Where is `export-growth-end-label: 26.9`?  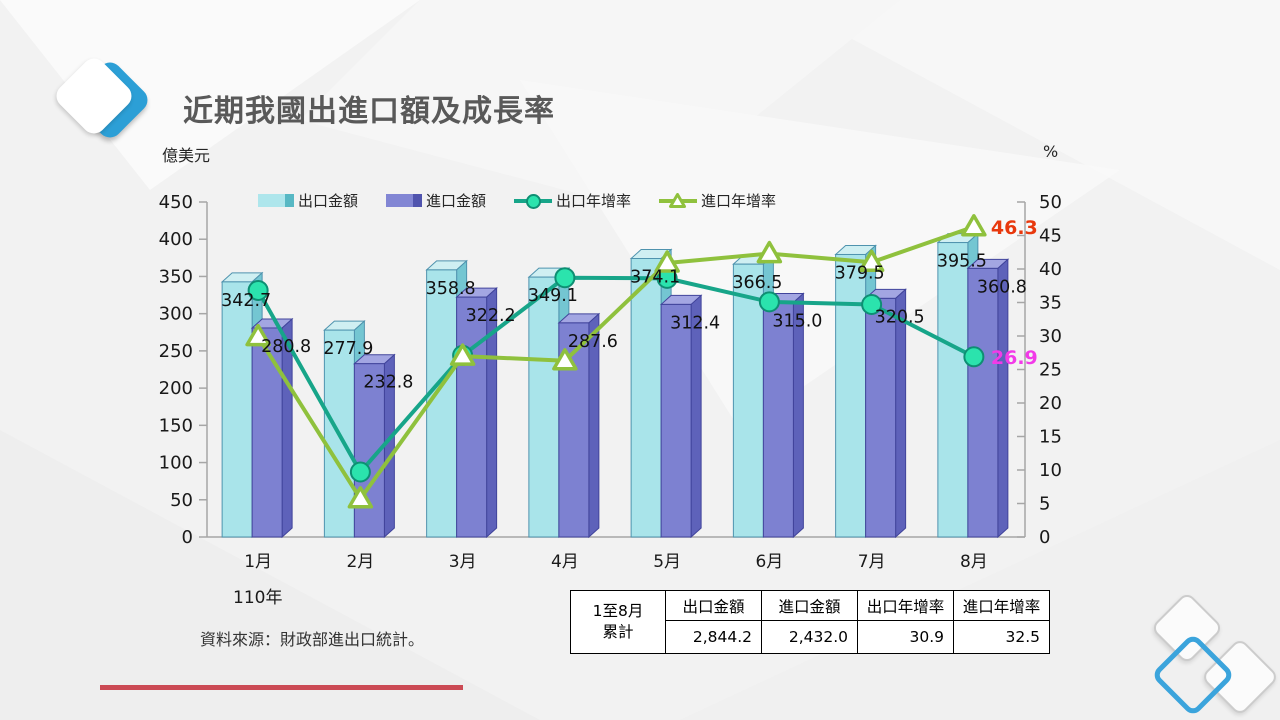
export-growth-end-label: 26.9 is located at coordinates (1014, 358).